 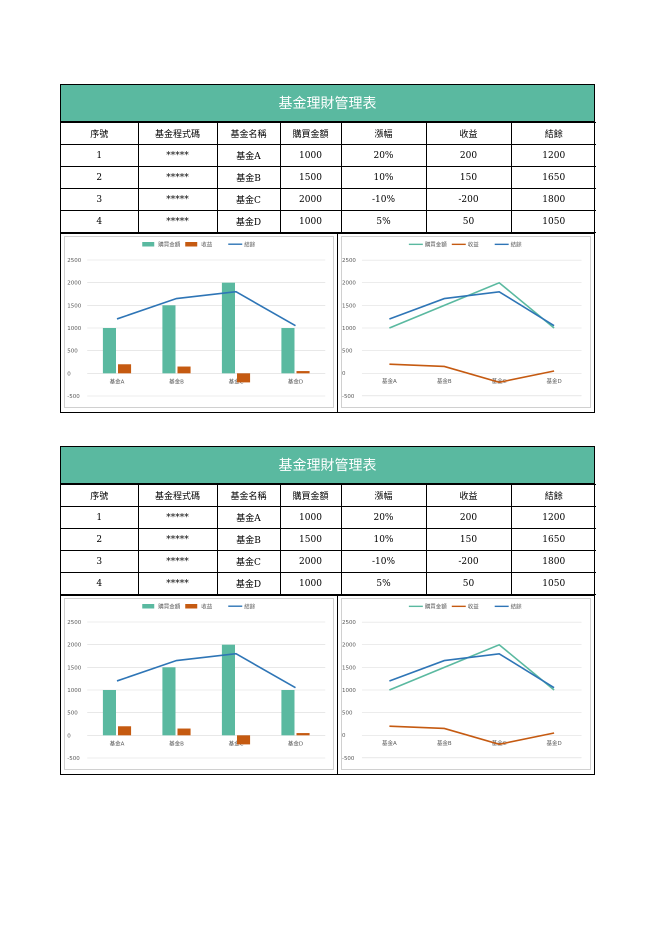 I want to click on table-cell: 基金D, so click(x=248, y=221).